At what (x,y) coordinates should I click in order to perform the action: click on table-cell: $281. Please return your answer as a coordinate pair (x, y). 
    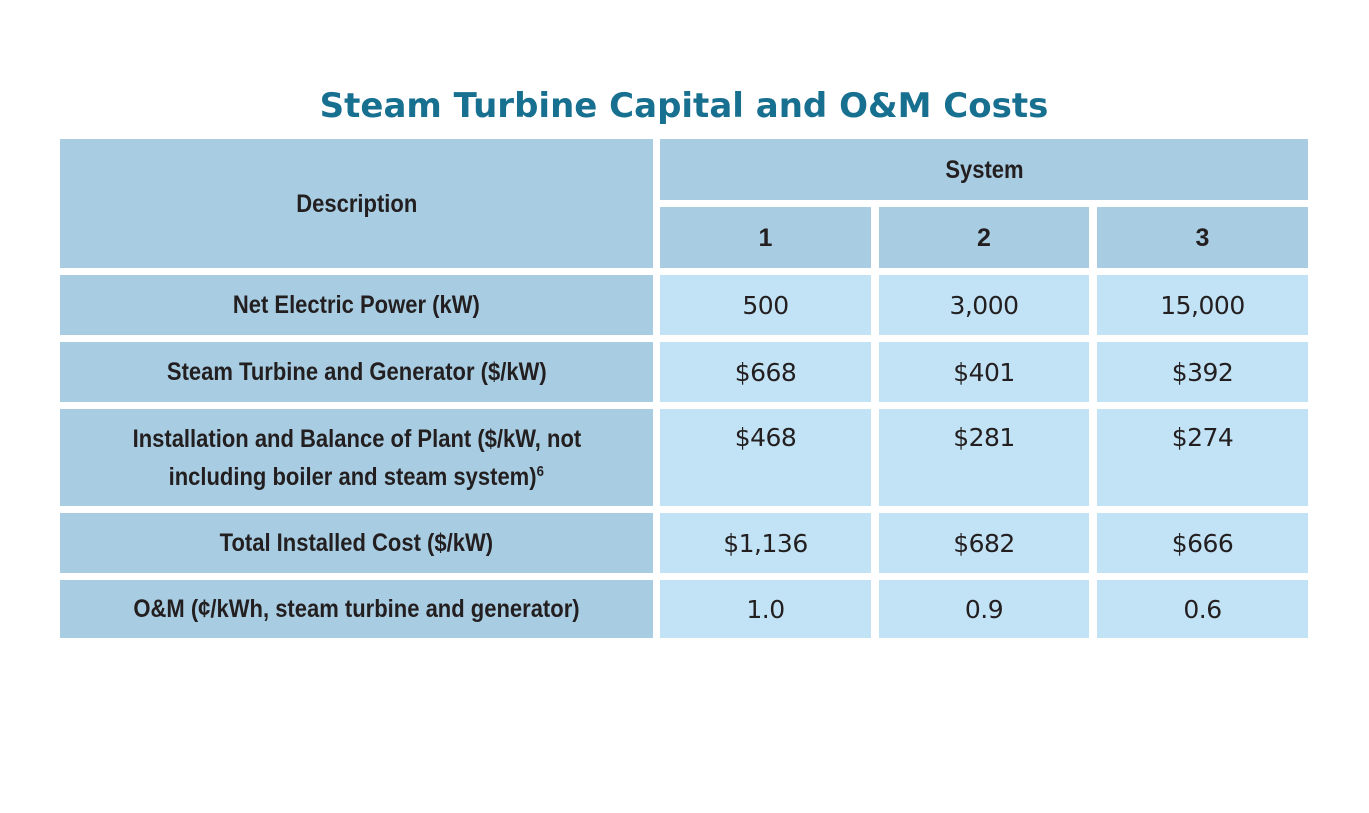
    Looking at the image, I should click on (984, 457).